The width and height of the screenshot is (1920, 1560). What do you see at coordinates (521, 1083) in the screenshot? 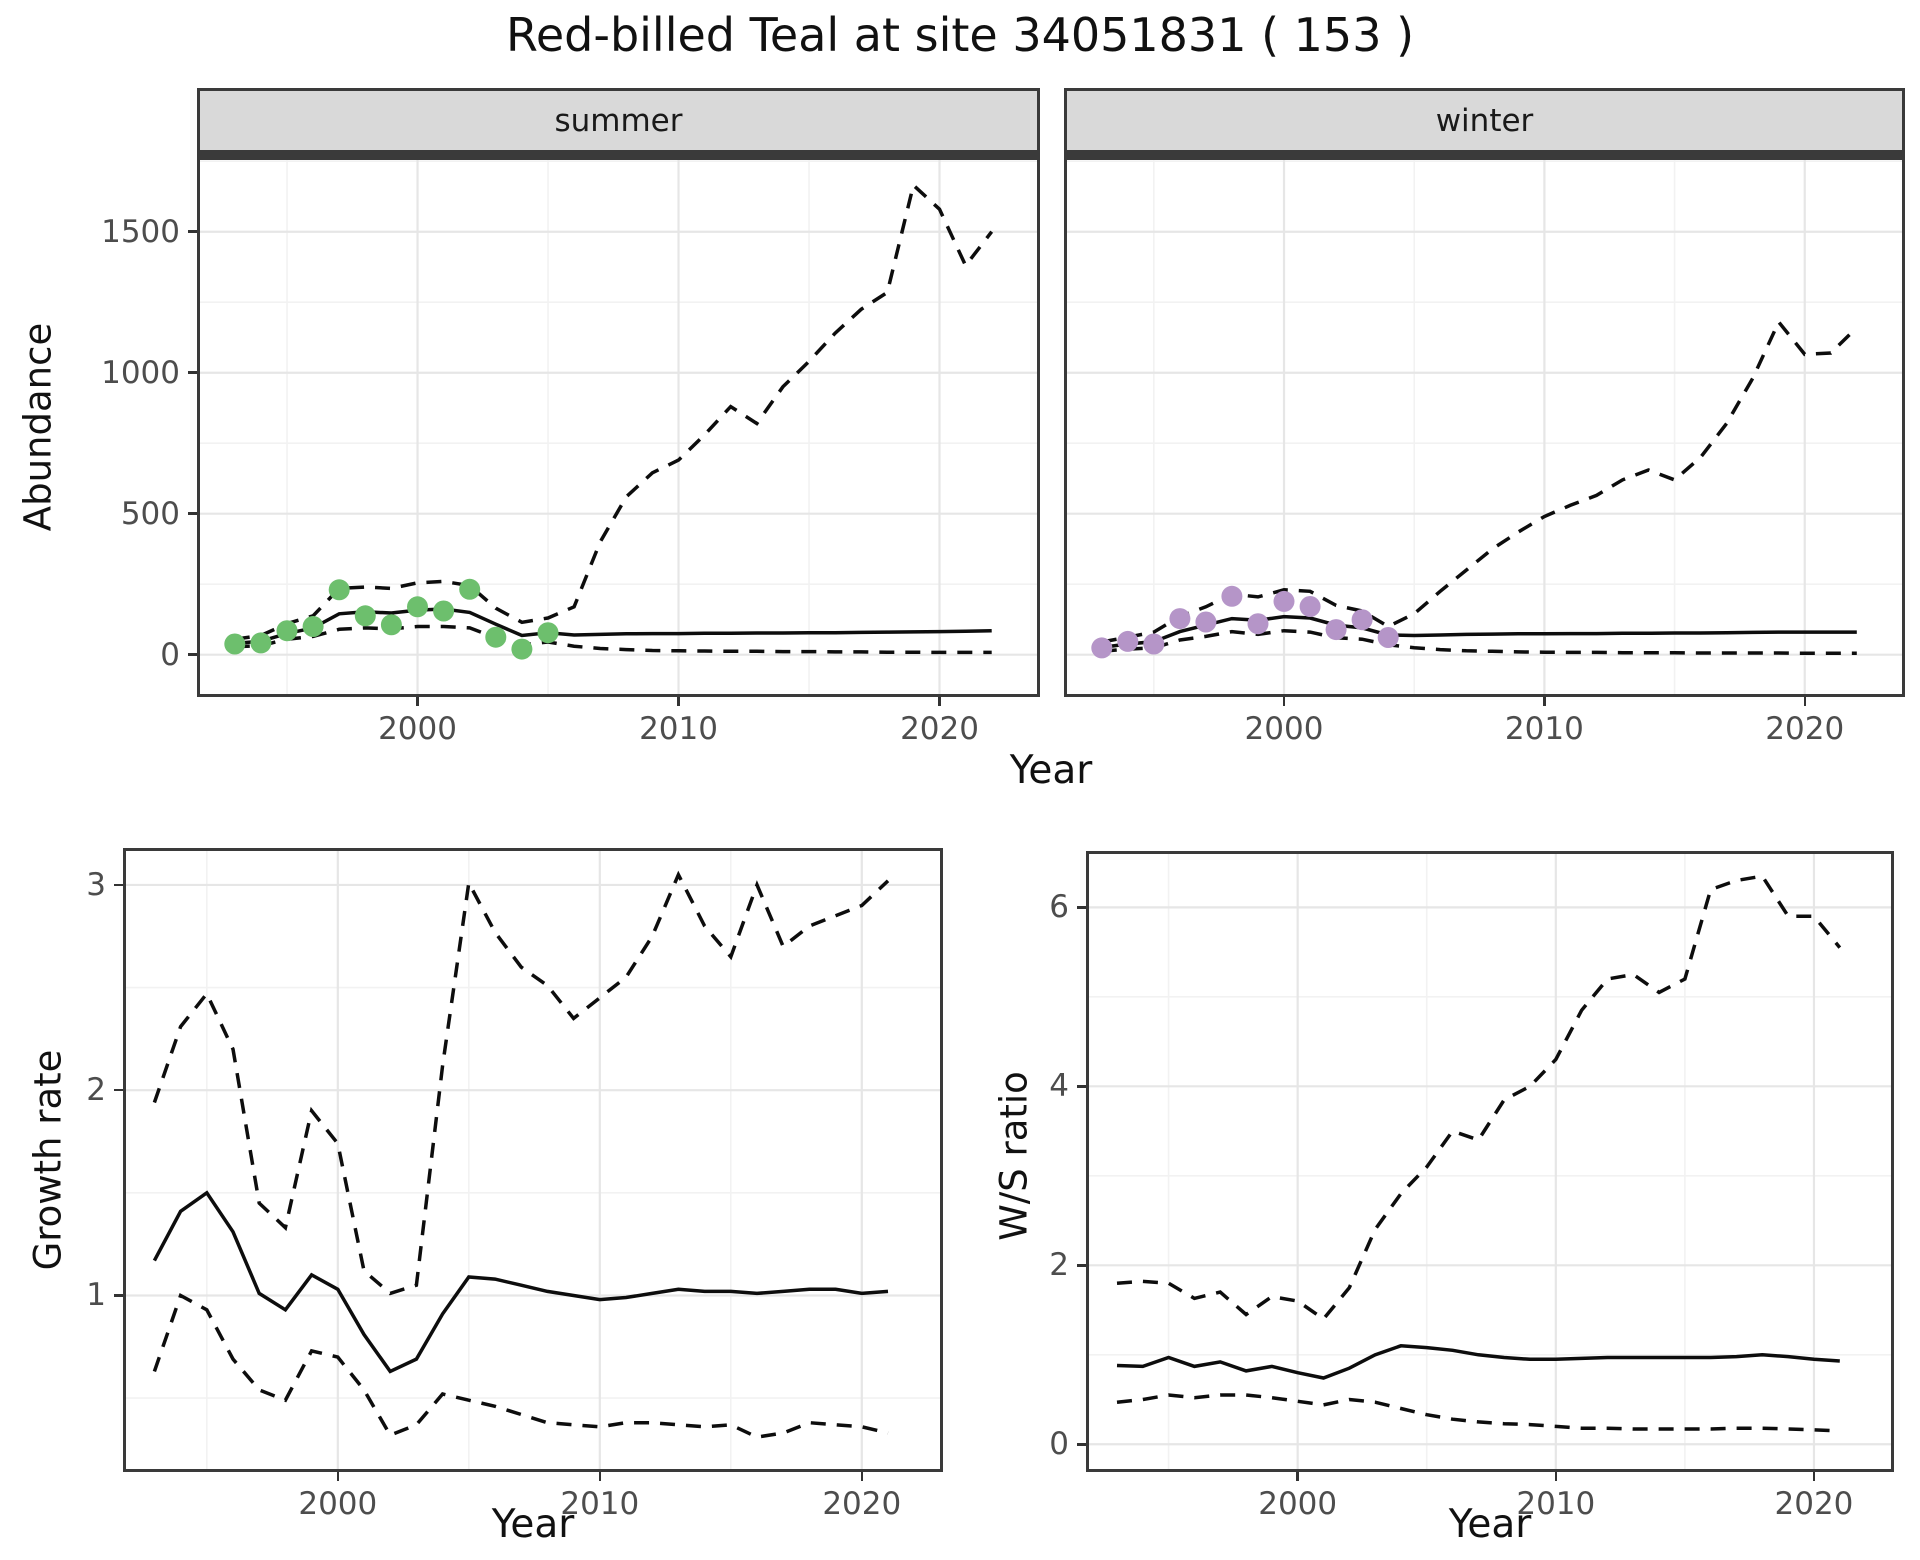
I see `growth-rate-upper-95-quantile-line` at bounding box center [521, 1083].